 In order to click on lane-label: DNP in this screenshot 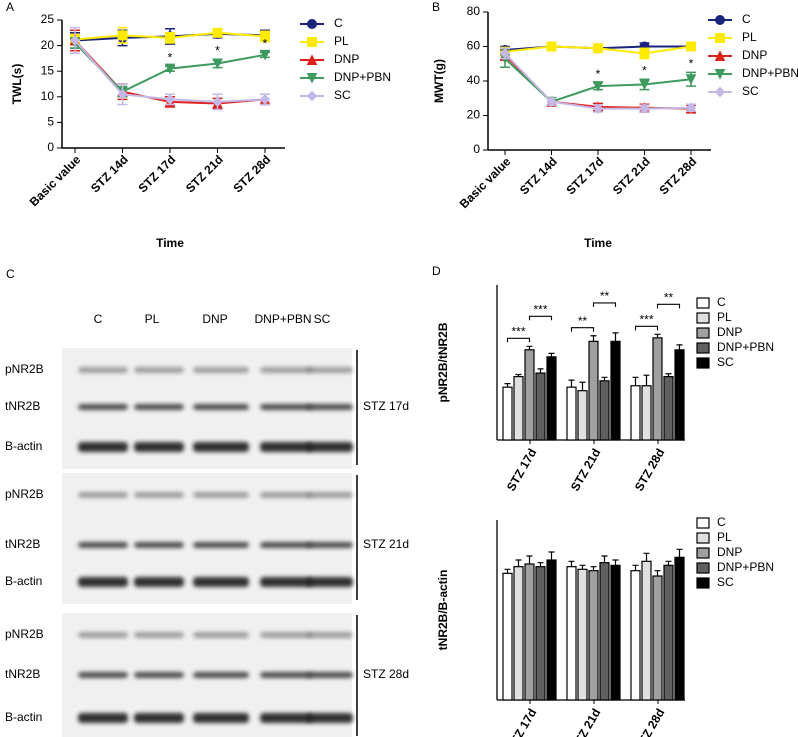, I will do `click(214, 319)`.